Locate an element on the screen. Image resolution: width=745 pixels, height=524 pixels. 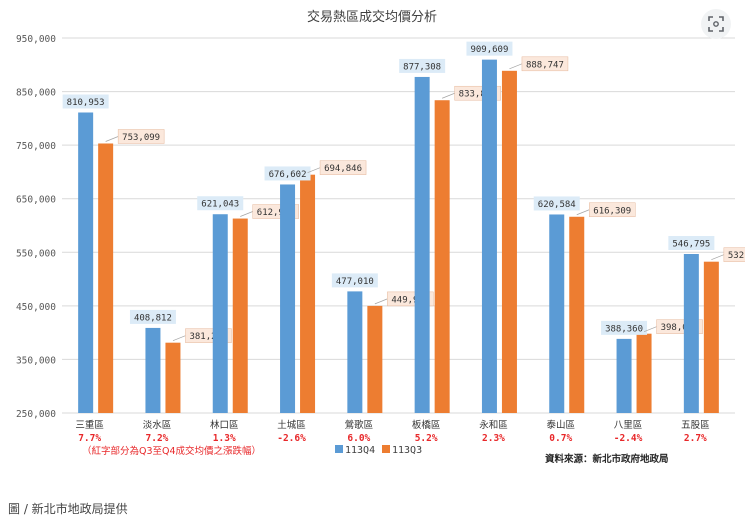
expand-icon is located at coordinates (716, 24).